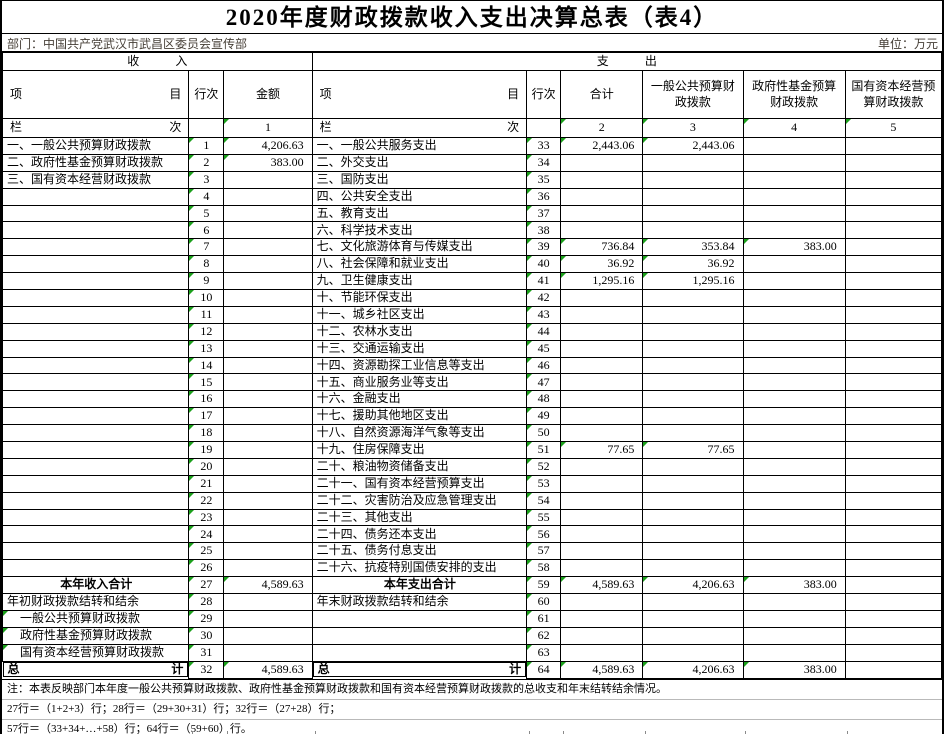 The width and height of the screenshot is (944, 734). Describe the element at coordinates (794, 128) in the screenshot. I see `expenditure-col-index-4: 4` at that location.